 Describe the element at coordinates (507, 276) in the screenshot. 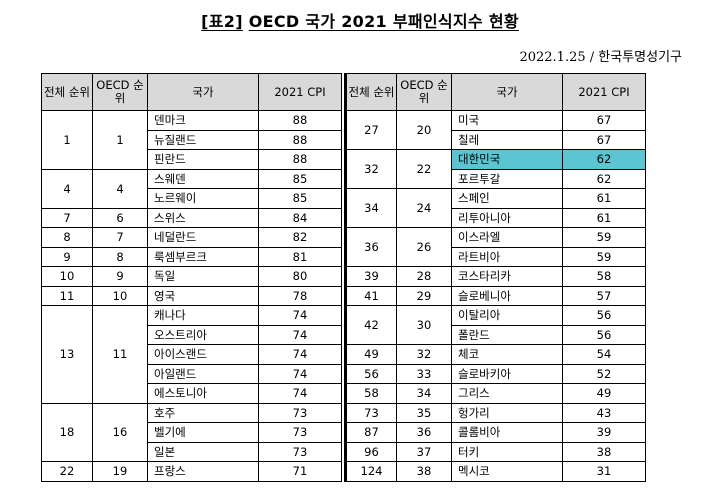

I see `country-cell: 코스타리카` at that location.